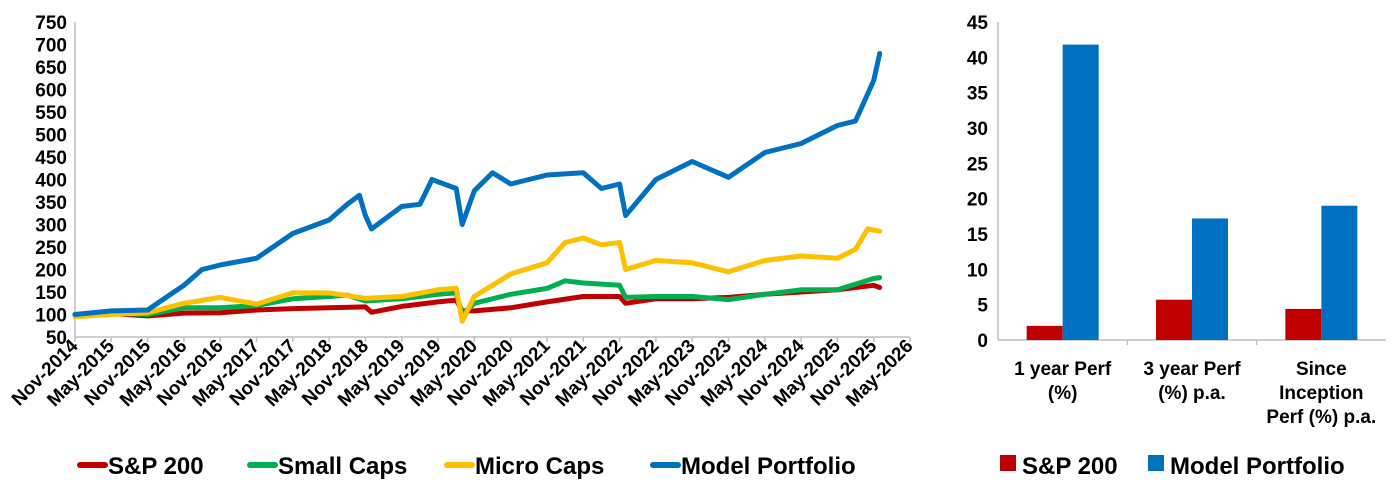 Image resolution: width=1400 pixels, height=487 pixels. Describe the element at coordinates (982, 306) in the screenshot. I see `bar-y-tick-label: 5` at that location.